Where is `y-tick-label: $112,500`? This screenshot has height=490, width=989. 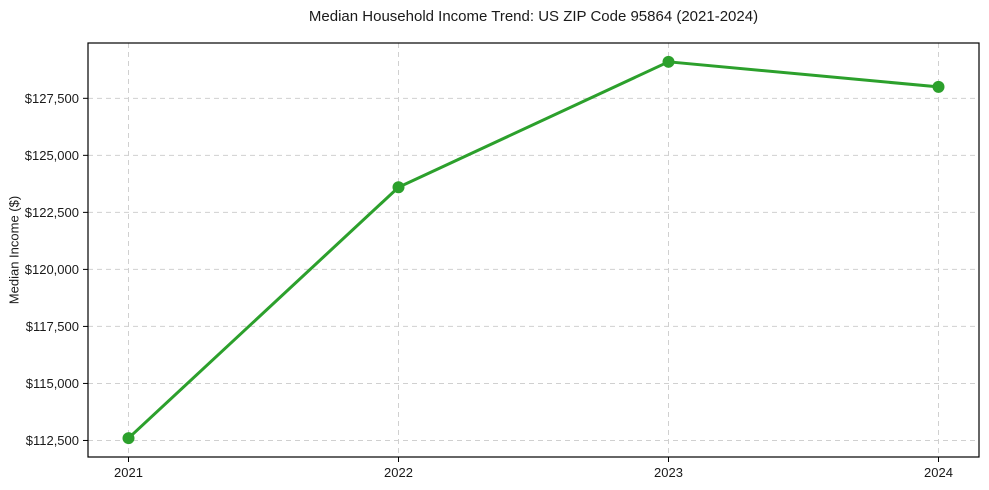 y-tick-label: $112,500 is located at coordinates (52, 440).